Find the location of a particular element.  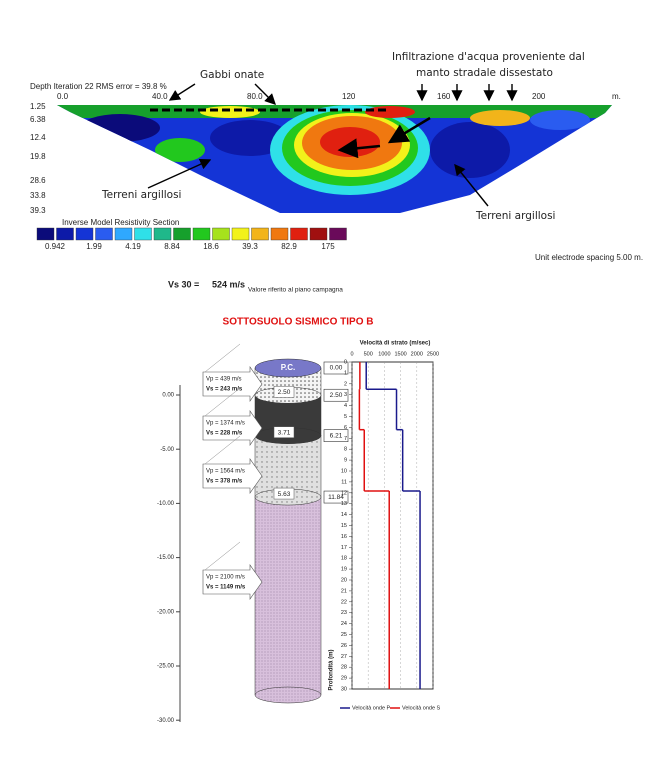

x-tick-label: 40.0 is located at coordinates (160, 96).